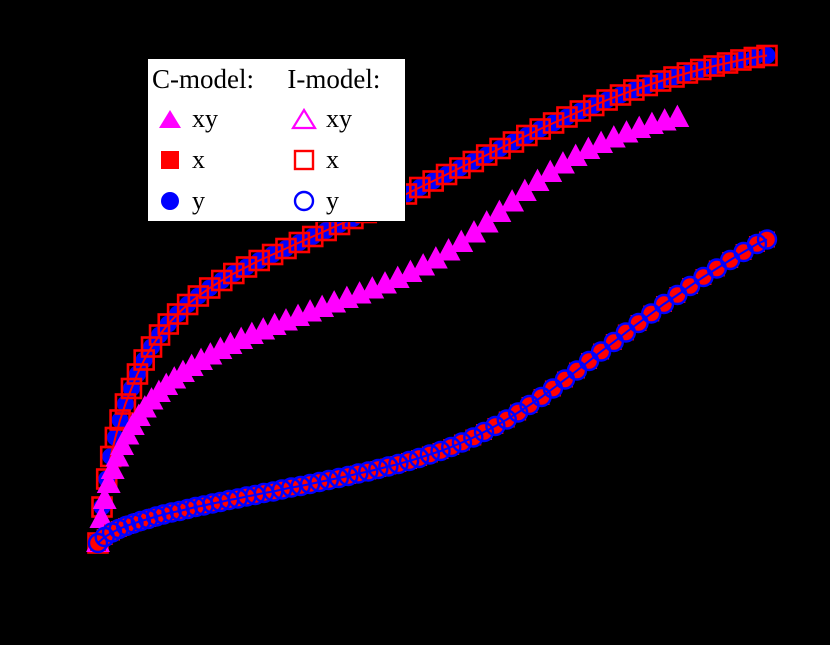 The height and width of the screenshot is (645, 830). I want to click on legend-row-y: y y, so click(276, 201).